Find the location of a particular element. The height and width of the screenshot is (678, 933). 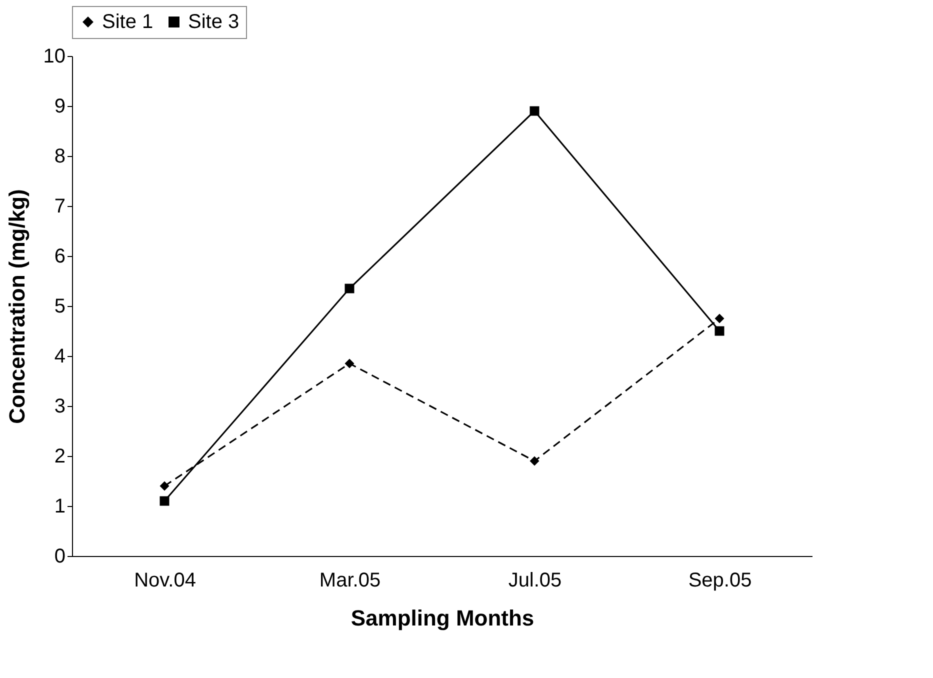

y-tick-label: 0 is located at coordinates (60, 557).